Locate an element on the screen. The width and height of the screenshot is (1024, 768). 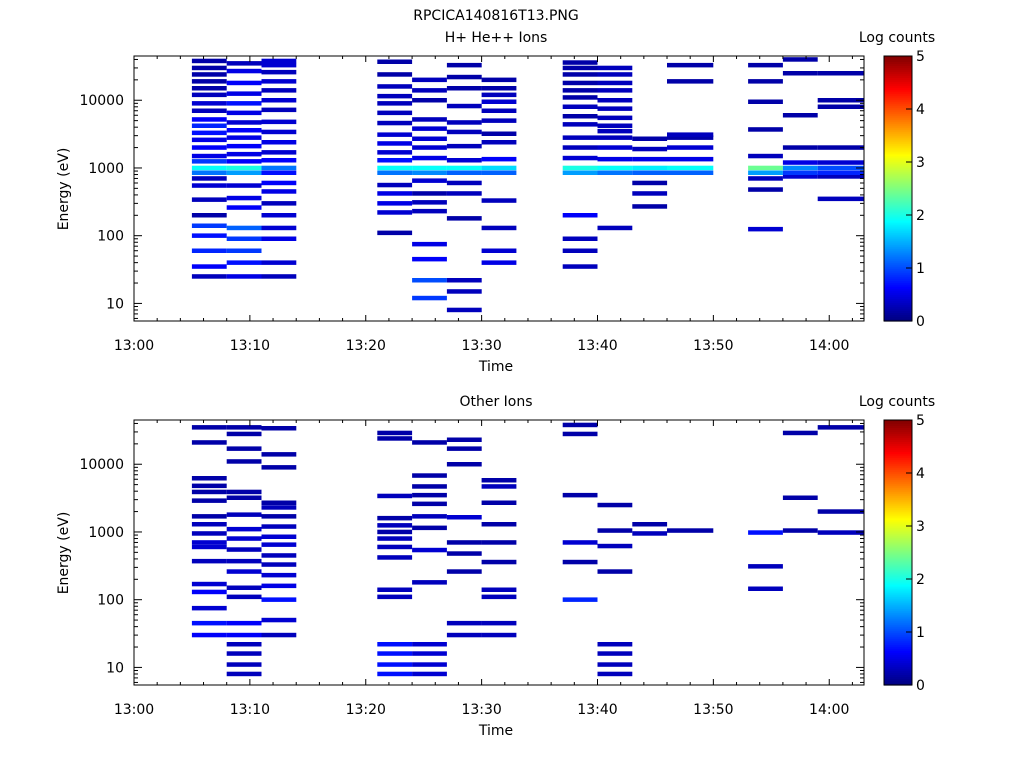
colorbar-title: Log counts is located at coordinates (897, 402).